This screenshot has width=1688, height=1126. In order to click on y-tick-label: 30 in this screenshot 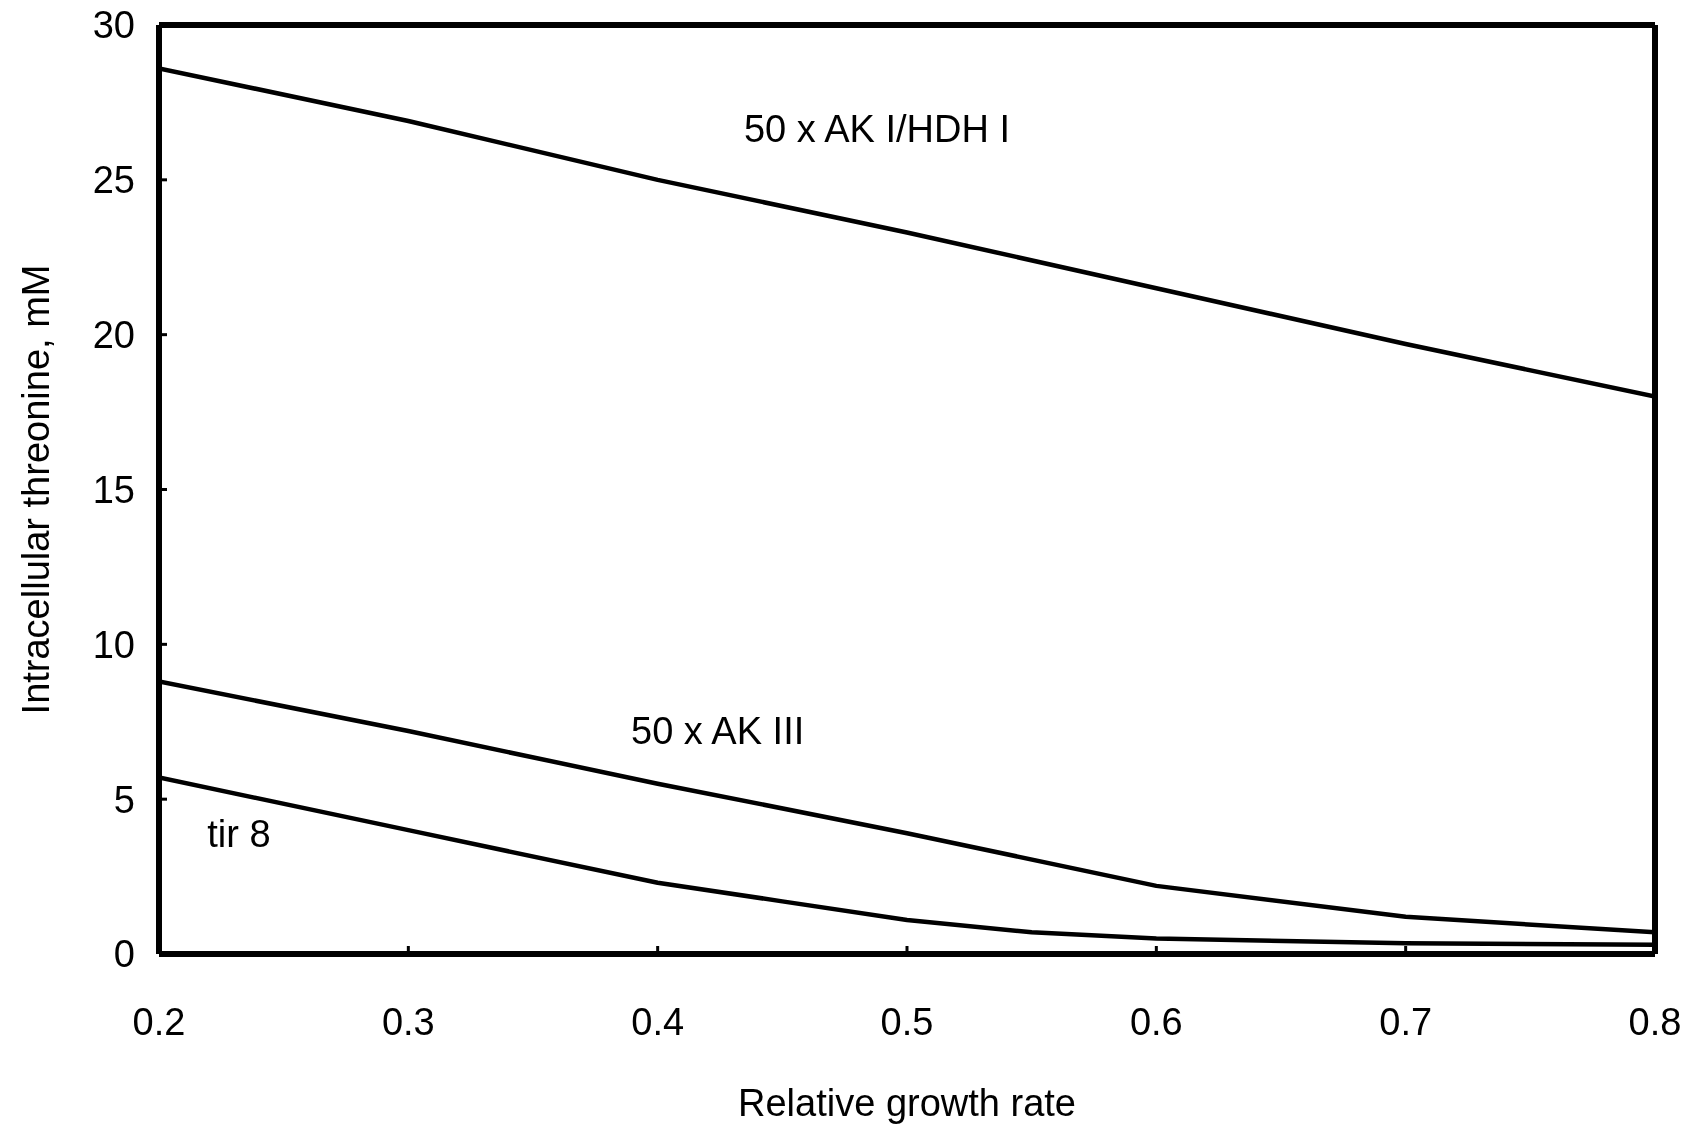, I will do `click(113, 25)`.